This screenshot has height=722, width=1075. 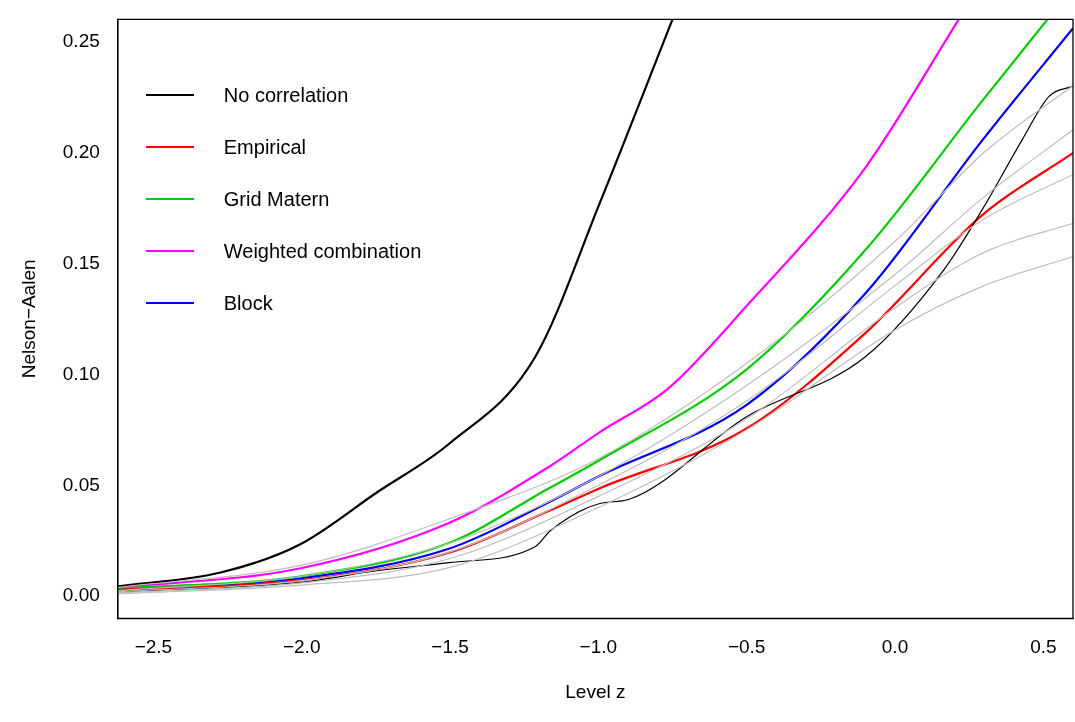 I want to click on y-tick-label: 0.20, so click(x=81, y=151).